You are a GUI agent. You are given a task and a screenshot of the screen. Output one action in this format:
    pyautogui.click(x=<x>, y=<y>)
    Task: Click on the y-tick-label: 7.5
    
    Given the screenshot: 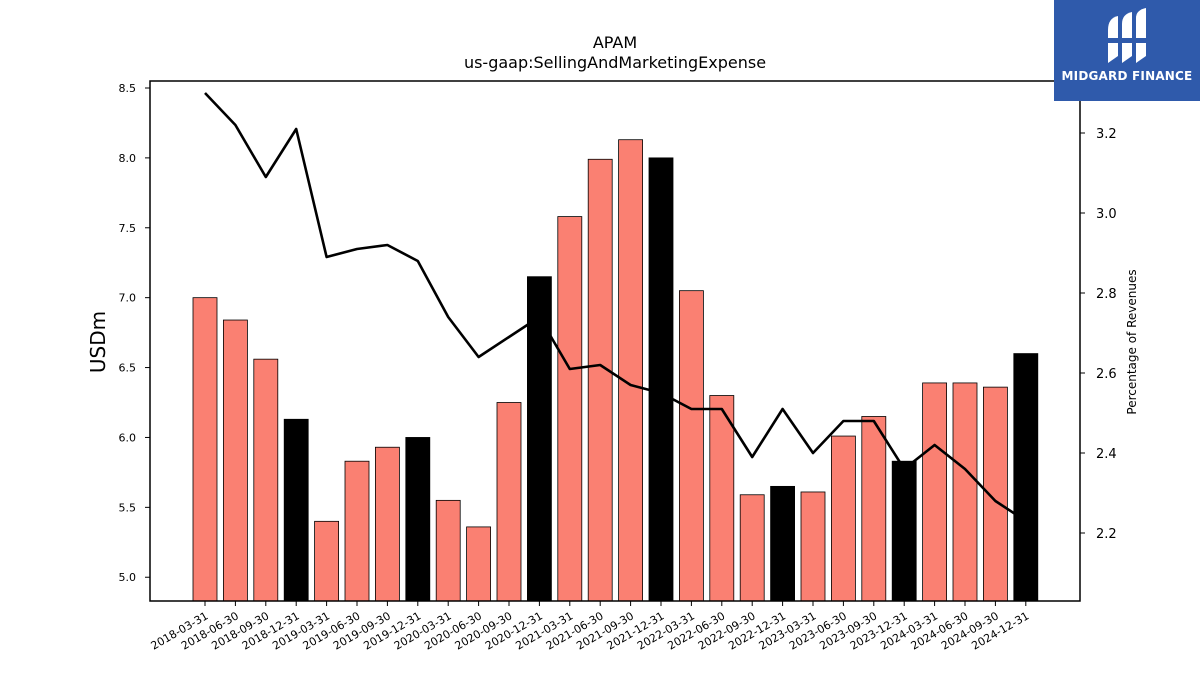 What is the action you would take?
    pyautogui.click(x=128, y=228)
    